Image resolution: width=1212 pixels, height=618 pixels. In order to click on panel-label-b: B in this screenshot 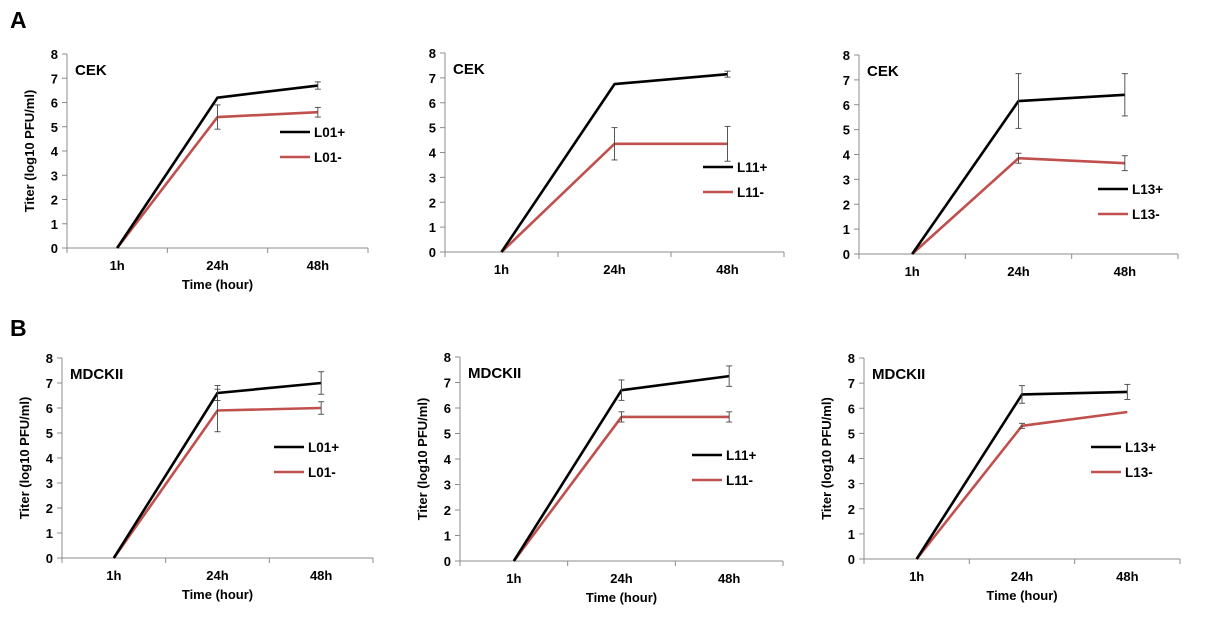, I will do `click(18, 328)`.